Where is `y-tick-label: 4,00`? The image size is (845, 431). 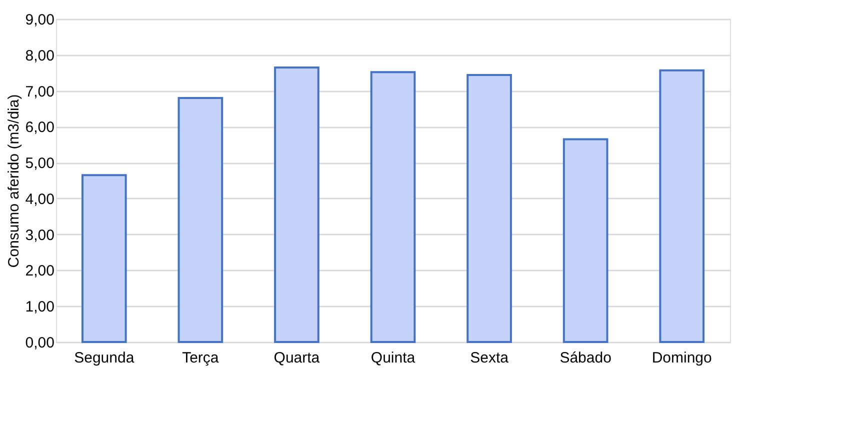
y-tick-label: 4,00 is located at coordinates (39, 199).